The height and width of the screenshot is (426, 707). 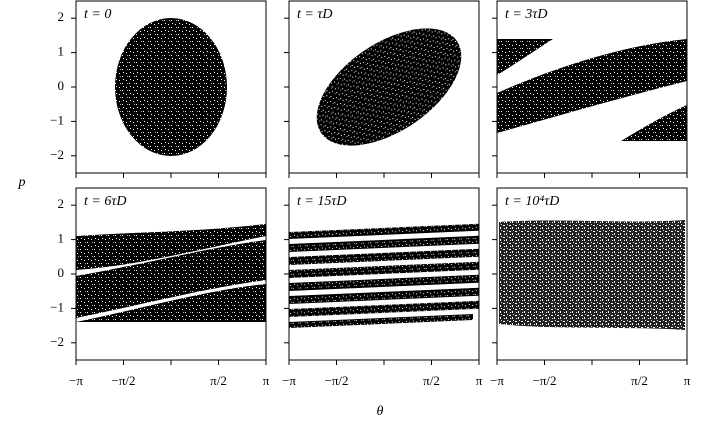 I want to click on panel: t = 0 −2 −1 0 1 2, so click(x=158, y=89).